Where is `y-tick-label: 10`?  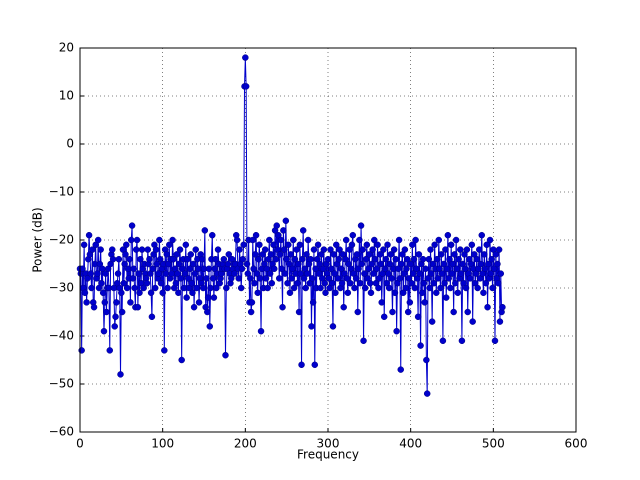 y-tick-label: 10 is located at coordinates (66, 96).